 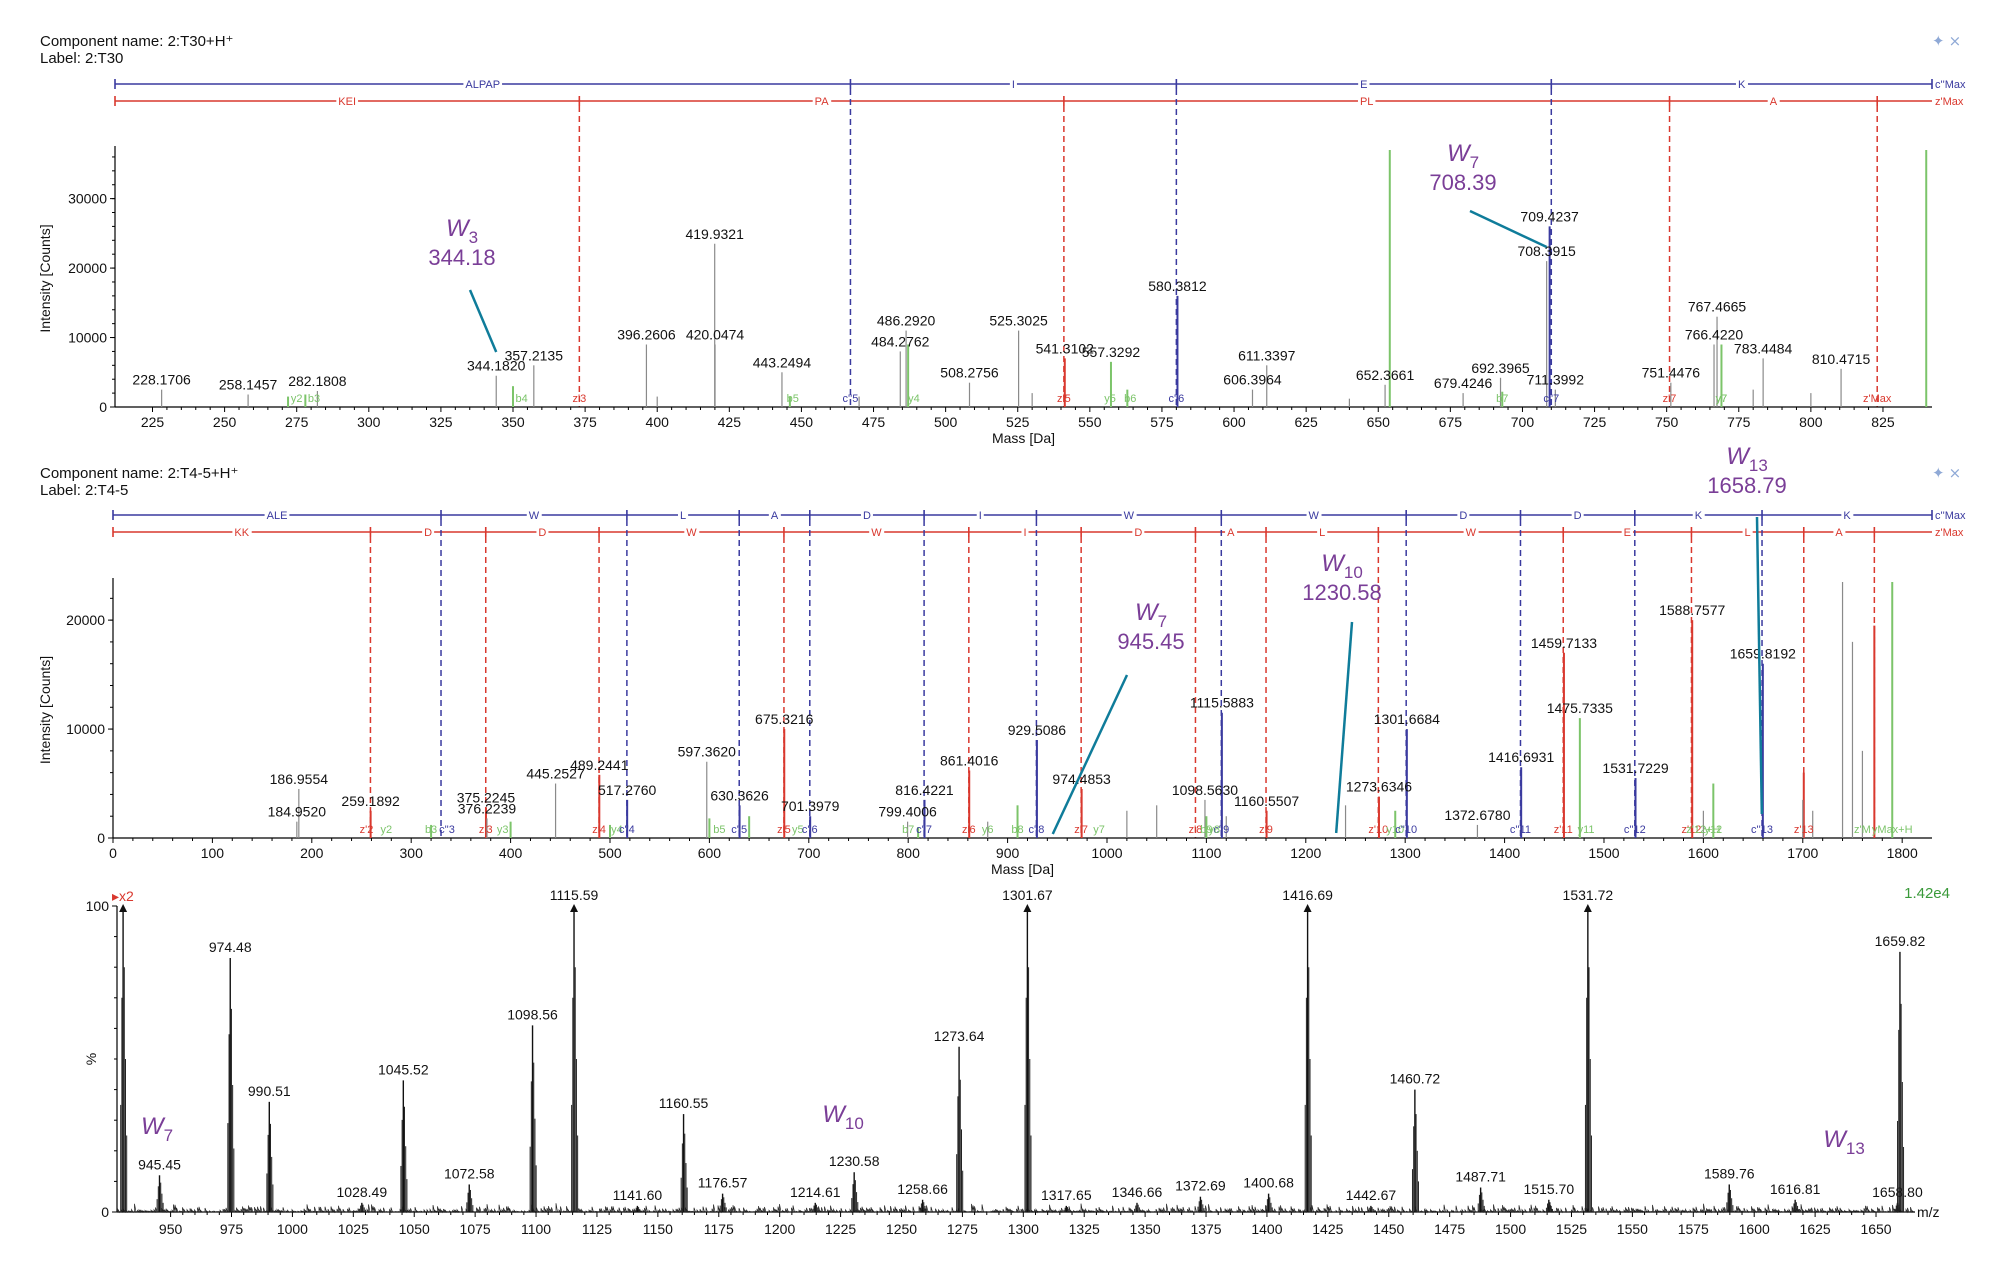 I want to click on p2-seq_blue-residue: I, so click(x=980, y=516).